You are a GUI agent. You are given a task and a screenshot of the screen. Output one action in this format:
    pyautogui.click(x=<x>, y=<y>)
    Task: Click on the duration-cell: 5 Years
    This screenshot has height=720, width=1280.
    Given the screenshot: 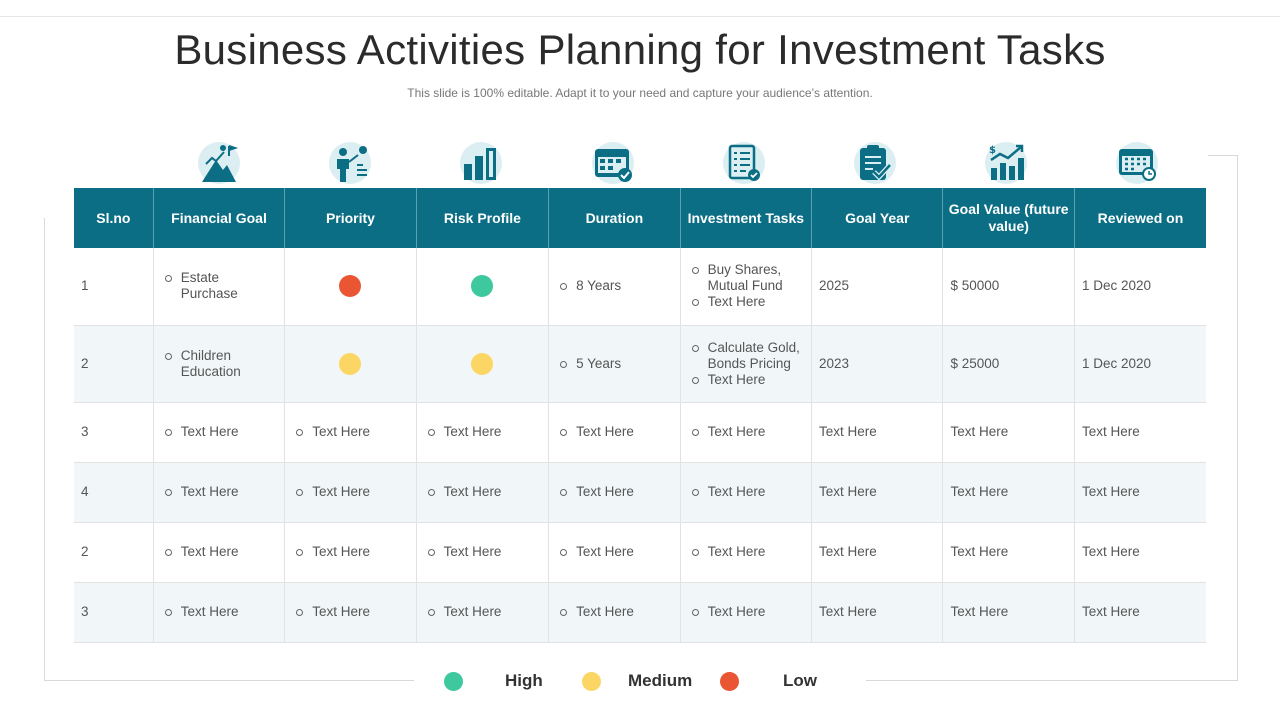 What is the action you would take?
    pyautogui.click(x=614, y=364)
    